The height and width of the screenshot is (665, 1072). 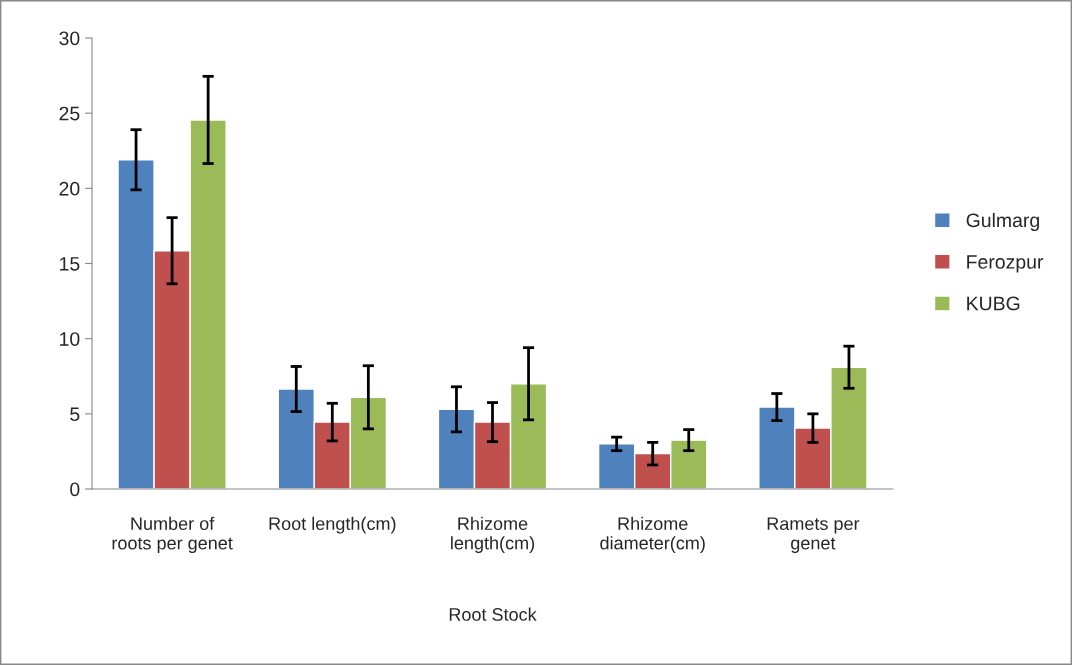 I want to click on y-tick-label: 10, so click(x=70, y=339).